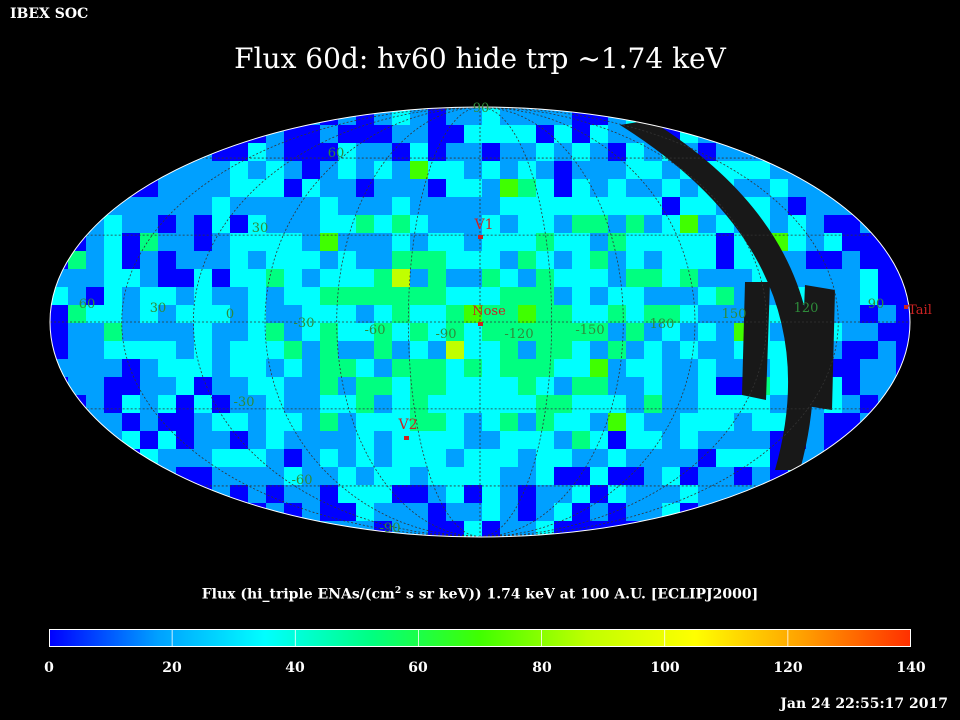  What do you see at coordinates (589, 330) in the screenshot?
I see `lon-label-neg150: -150` at bounding box center [589, 330].